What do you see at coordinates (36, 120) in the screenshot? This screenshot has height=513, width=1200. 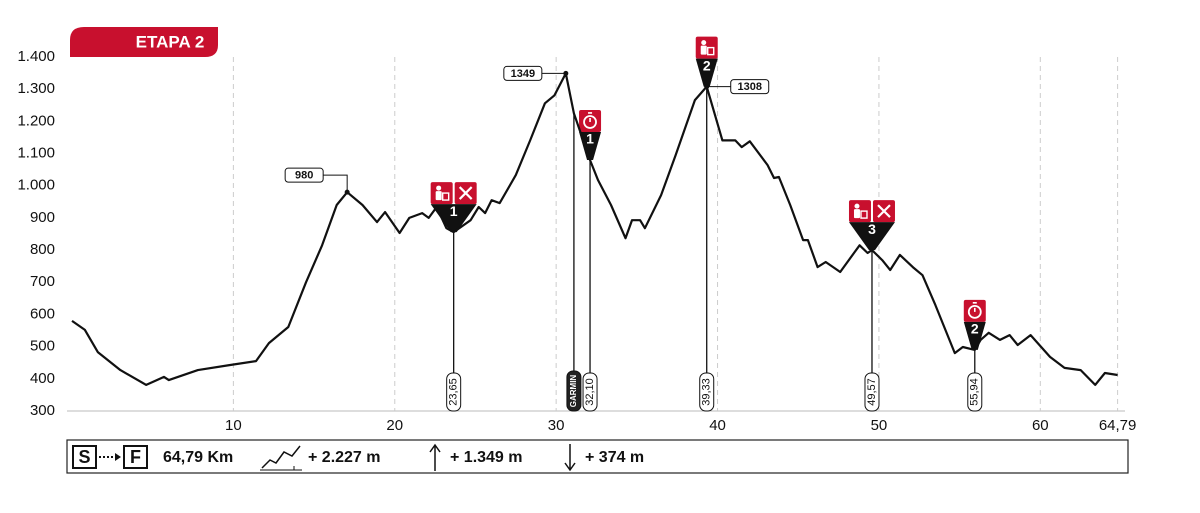 I see `y-tick-label: 1.200` at bounding box center [36, 120].